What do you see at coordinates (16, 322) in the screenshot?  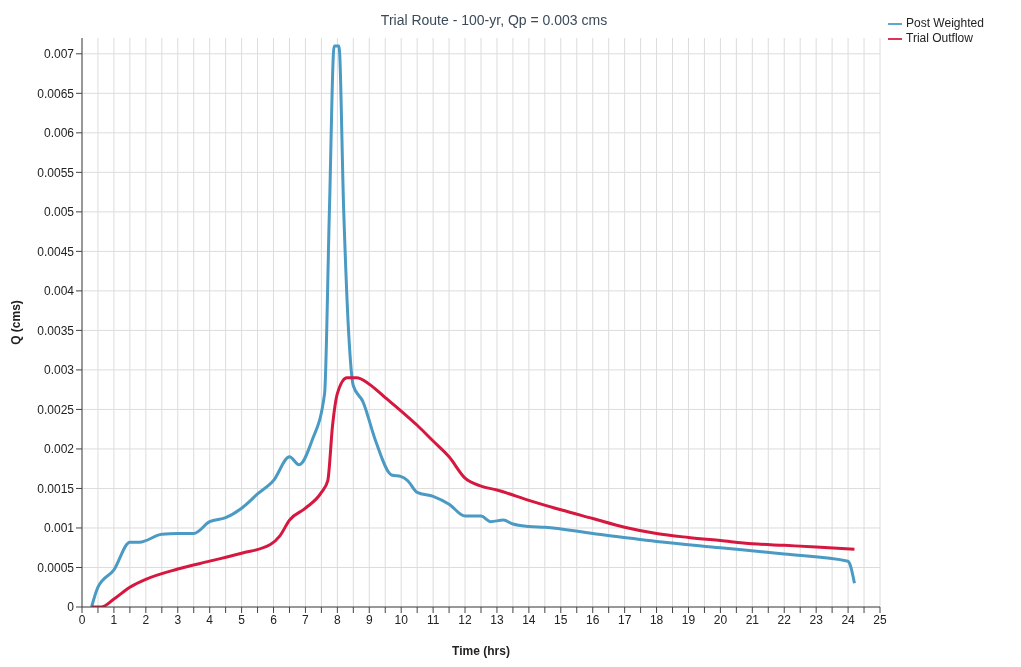 I see `y-axis-title: Q (cms)` at bounding box center [16, 322].